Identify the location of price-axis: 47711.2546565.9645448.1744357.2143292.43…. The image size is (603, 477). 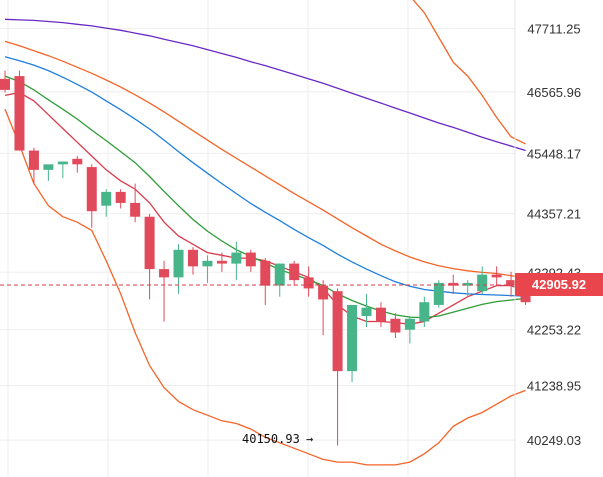
(554, 235).